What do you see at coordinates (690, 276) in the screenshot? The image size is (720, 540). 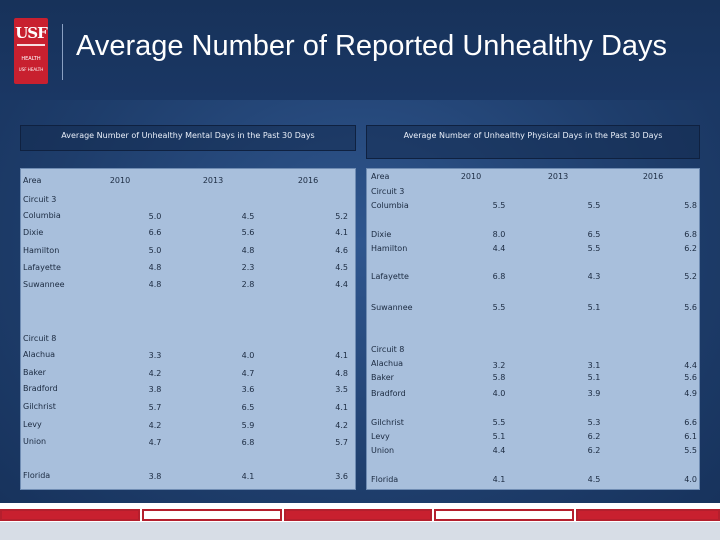 I see `physical-value-2016: 5.2` at bounding box center [690, 276].